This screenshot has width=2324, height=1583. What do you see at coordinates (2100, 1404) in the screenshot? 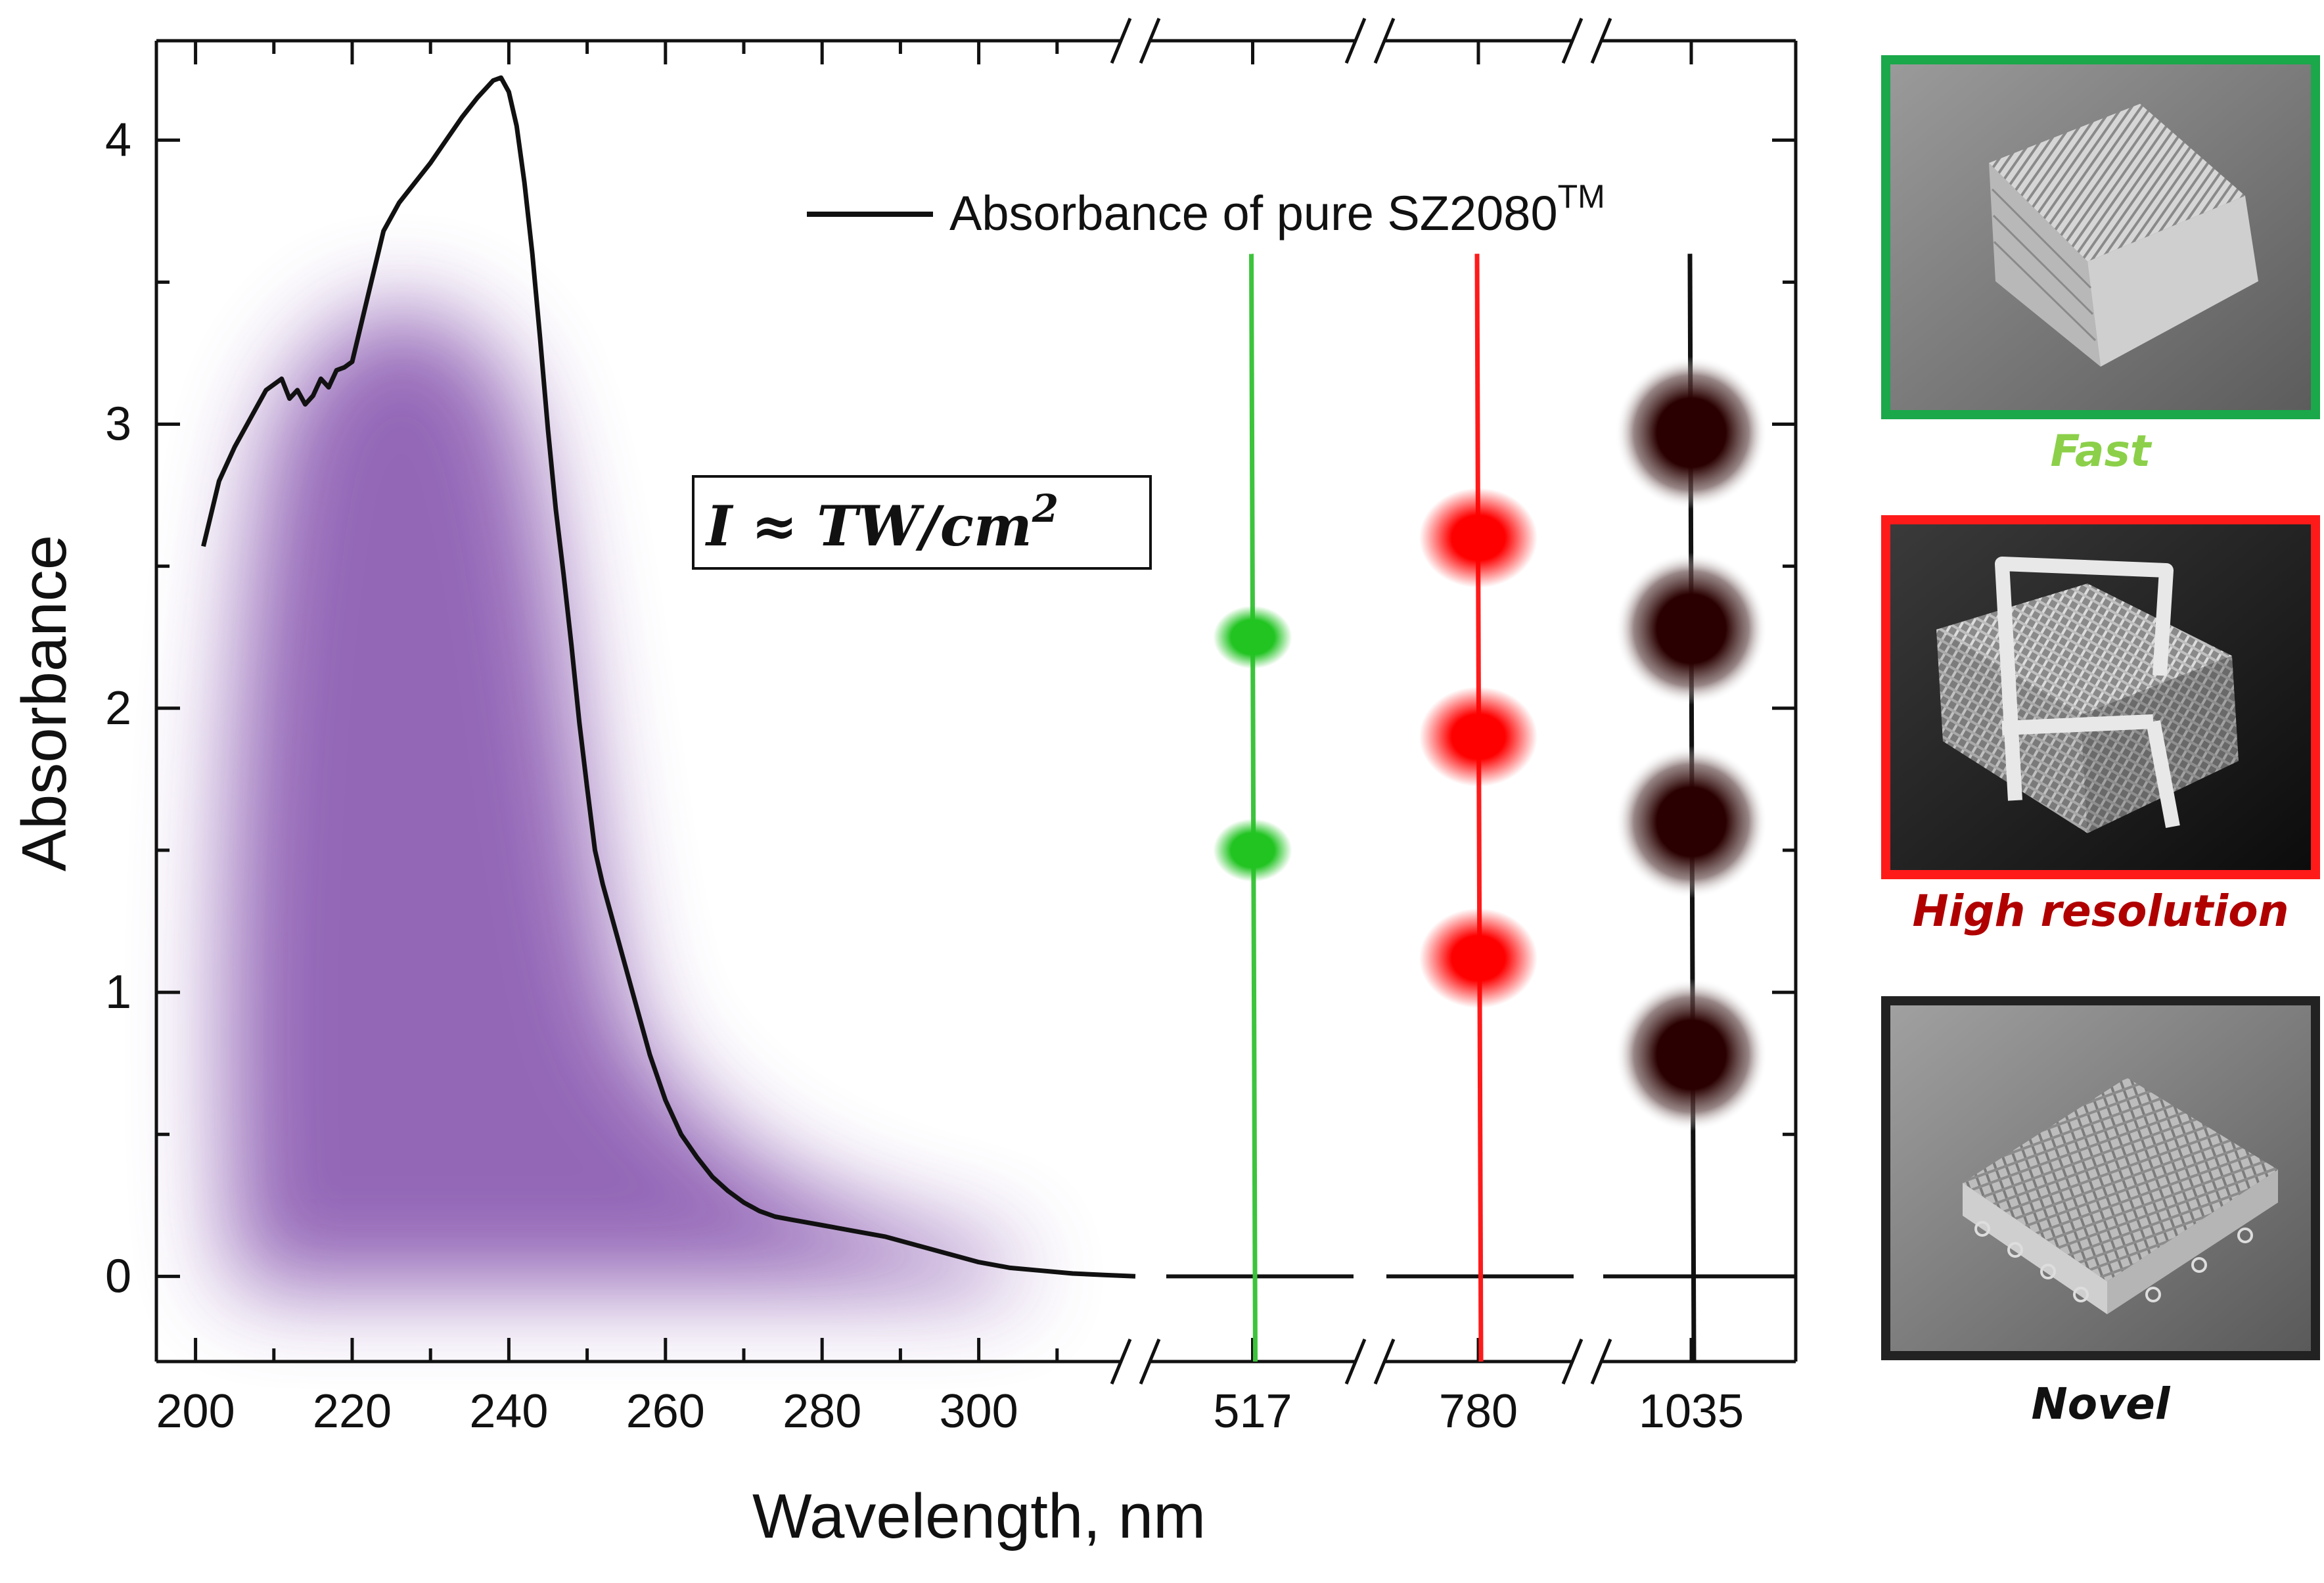
I see `panel-label-novel: Novel` at bounding box center [2100, 1404].